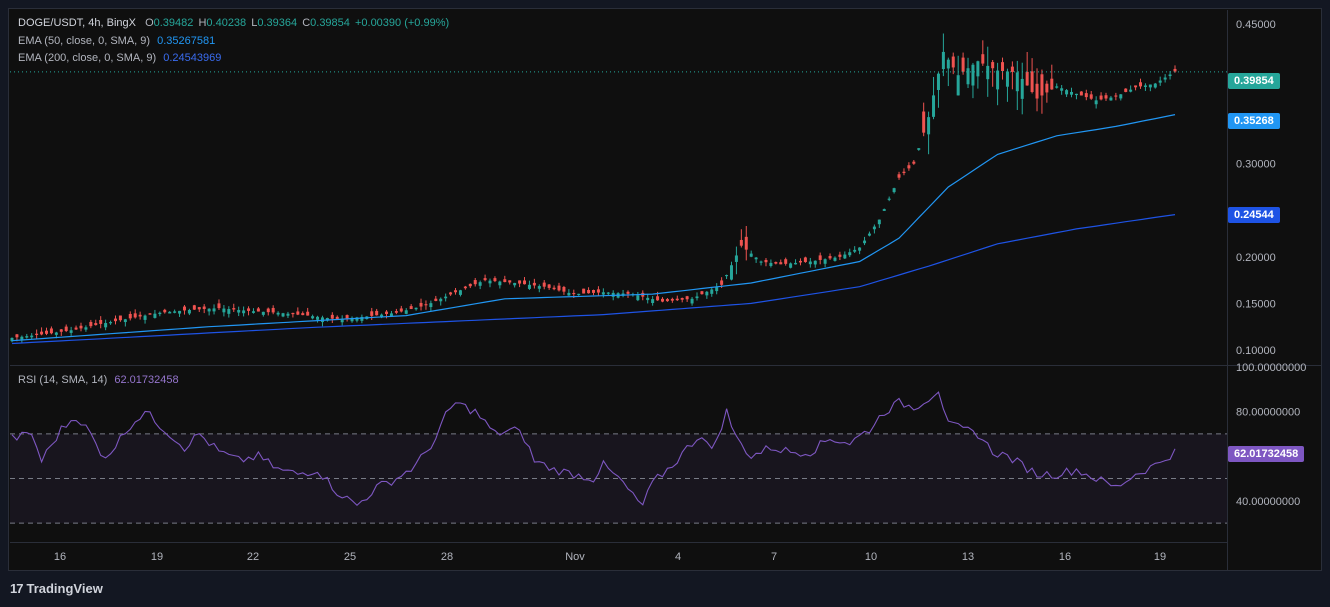 The height and width of the screenshot is (607, 1330). What do you see at coordinates (186, 41) in the screenshot?
I see `ema50-value: 0.35267581` at bounding box center [186, 41].